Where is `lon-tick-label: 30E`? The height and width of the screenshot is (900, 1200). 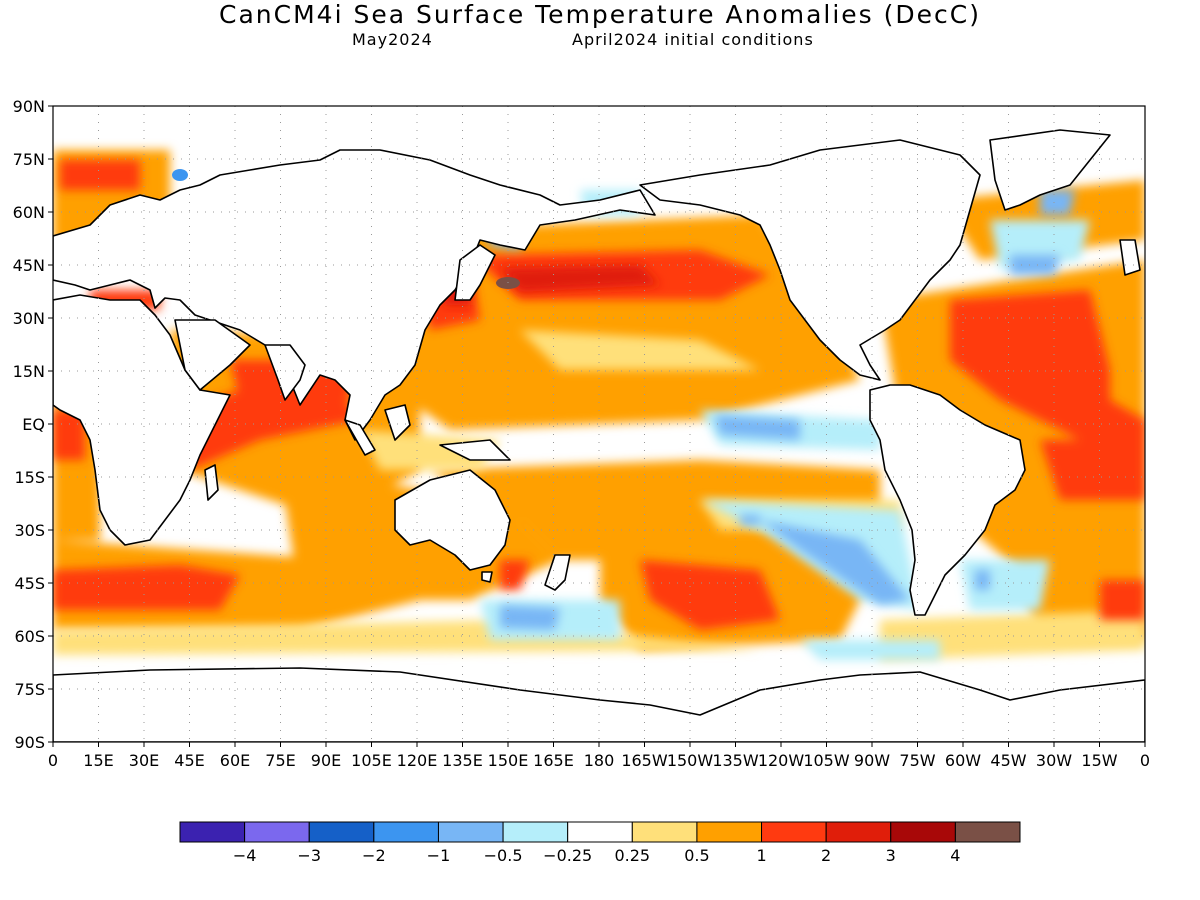
lon-tick-label: 30E is located at coordinates (144, 760).